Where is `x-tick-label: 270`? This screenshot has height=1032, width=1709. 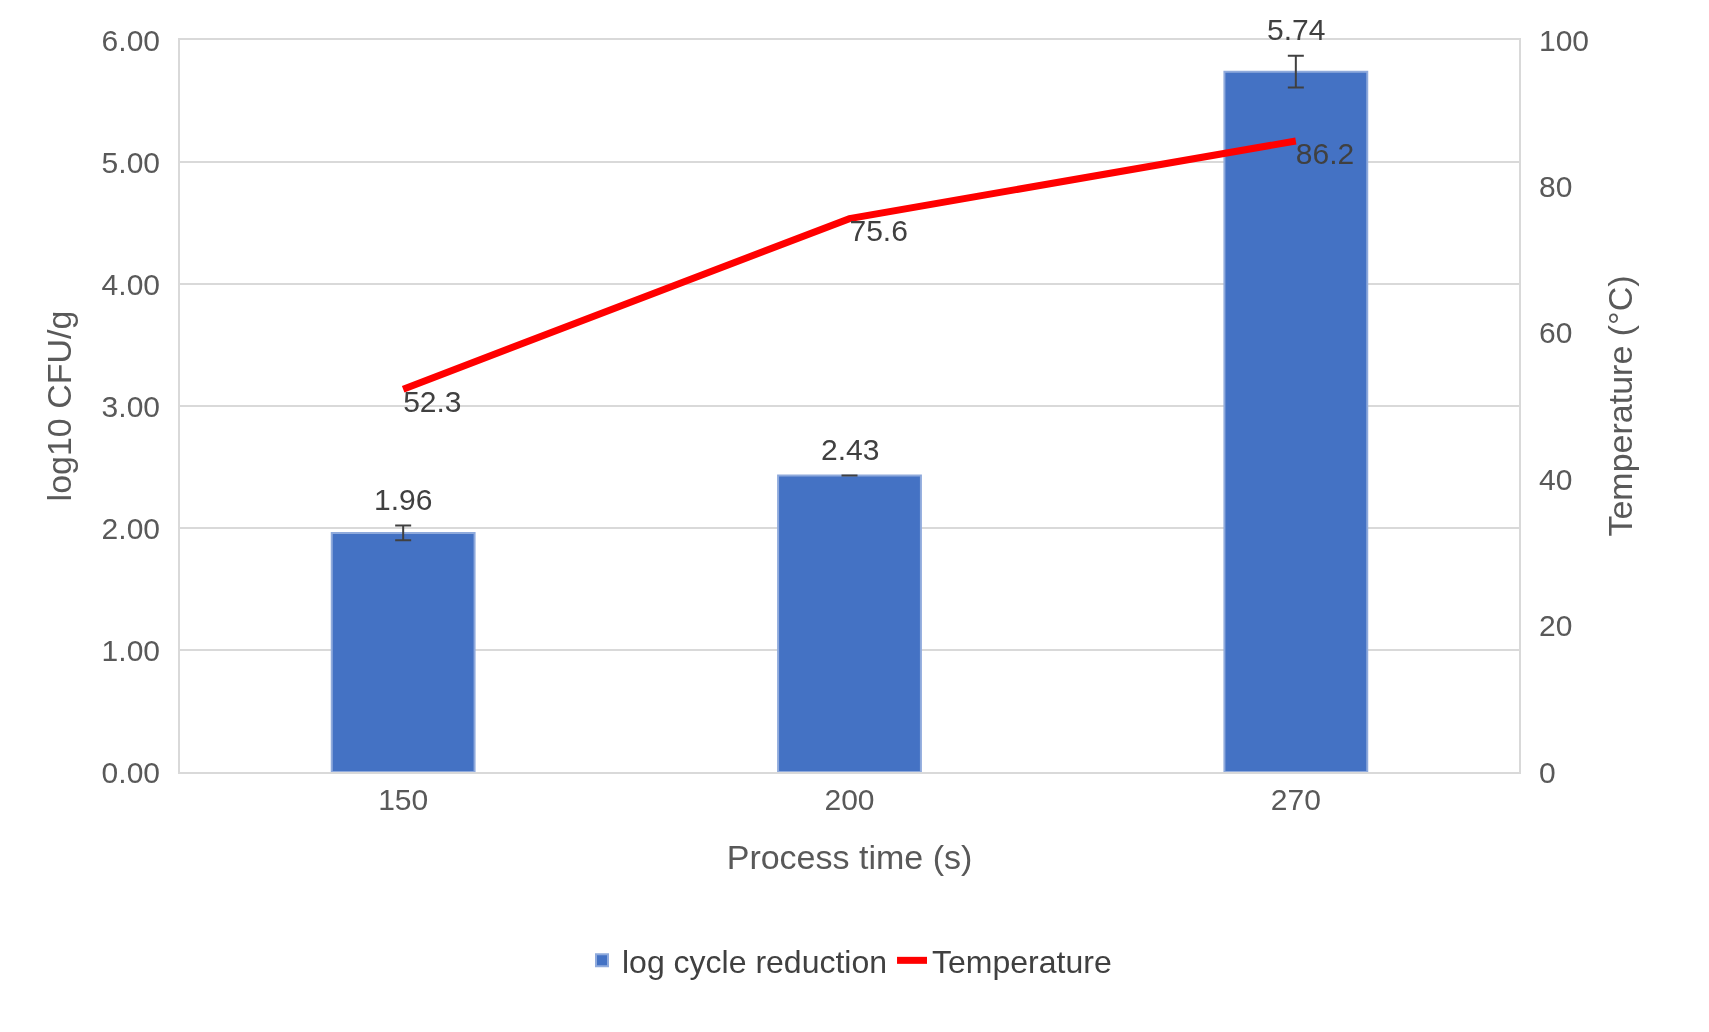
x-tick-label: 270 is located at coordinates (1295, 799).